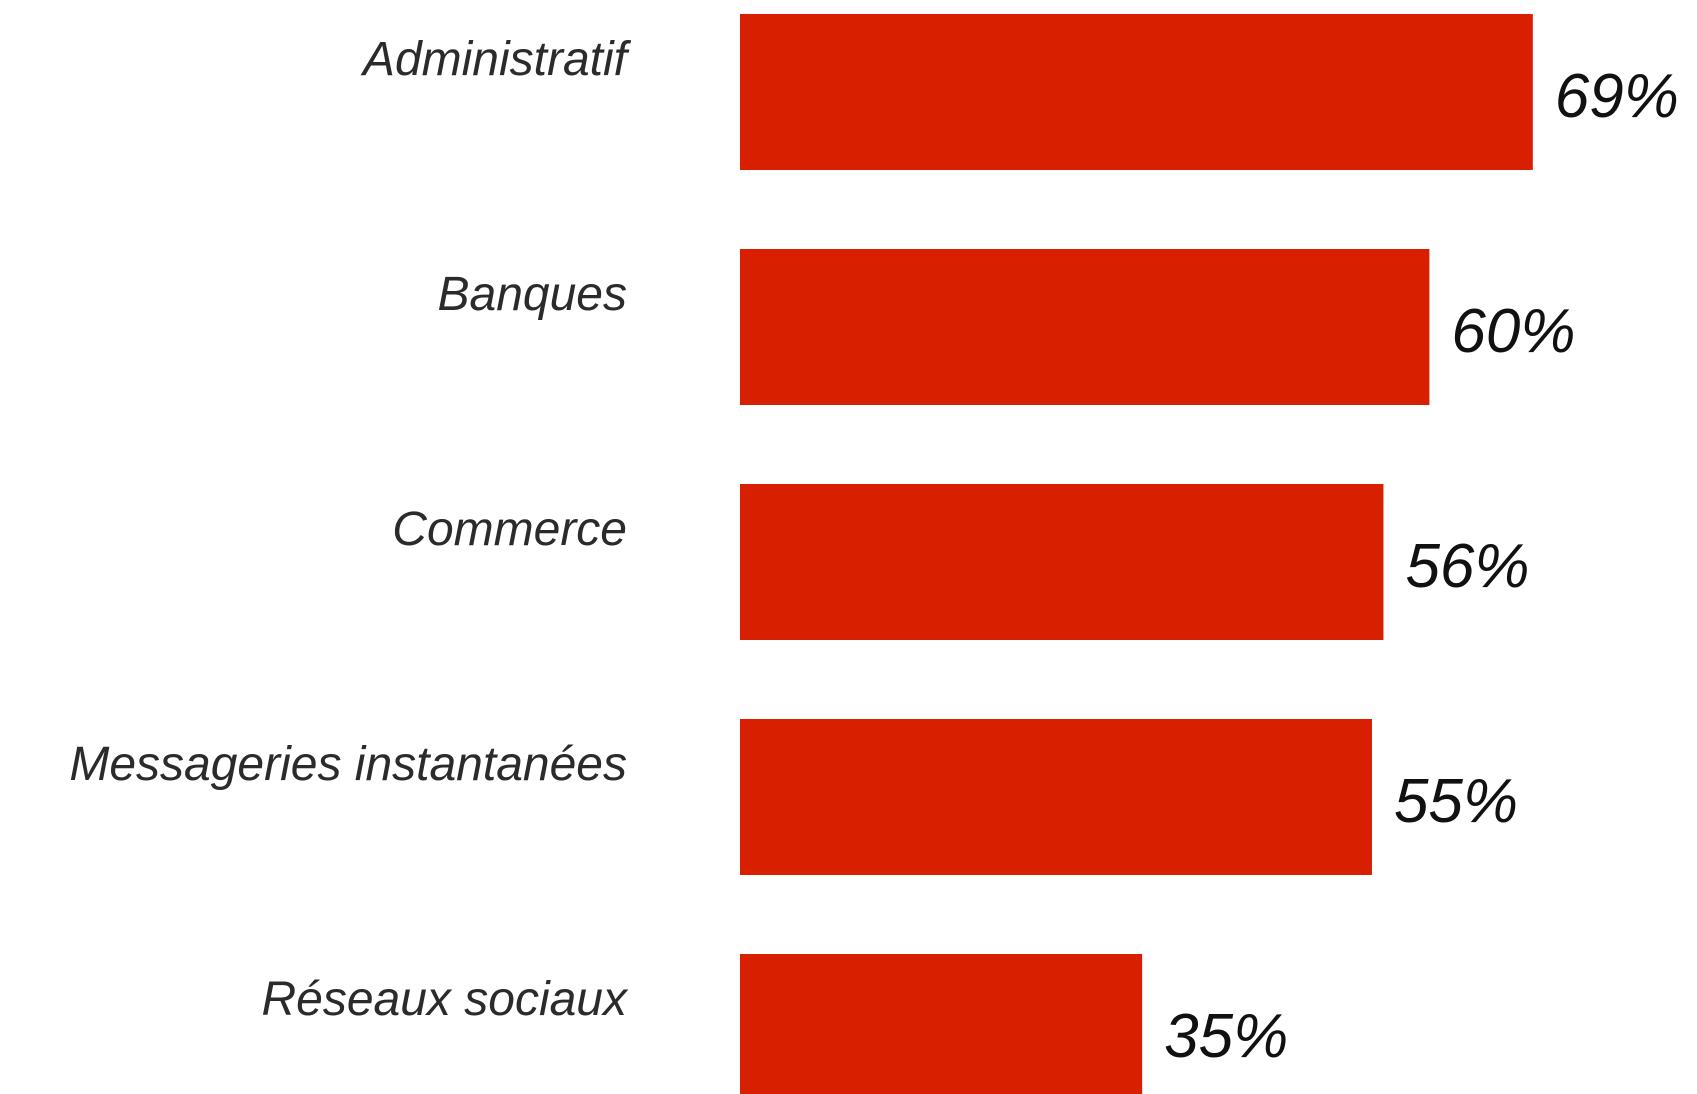 Image resolution: width=1697 pixels, height=1094 pixels. What do you see at coordinates (348, 764) in the screenshot?
I see `category-label-4: Messageries instantanées` at bounding box center [348, 764].